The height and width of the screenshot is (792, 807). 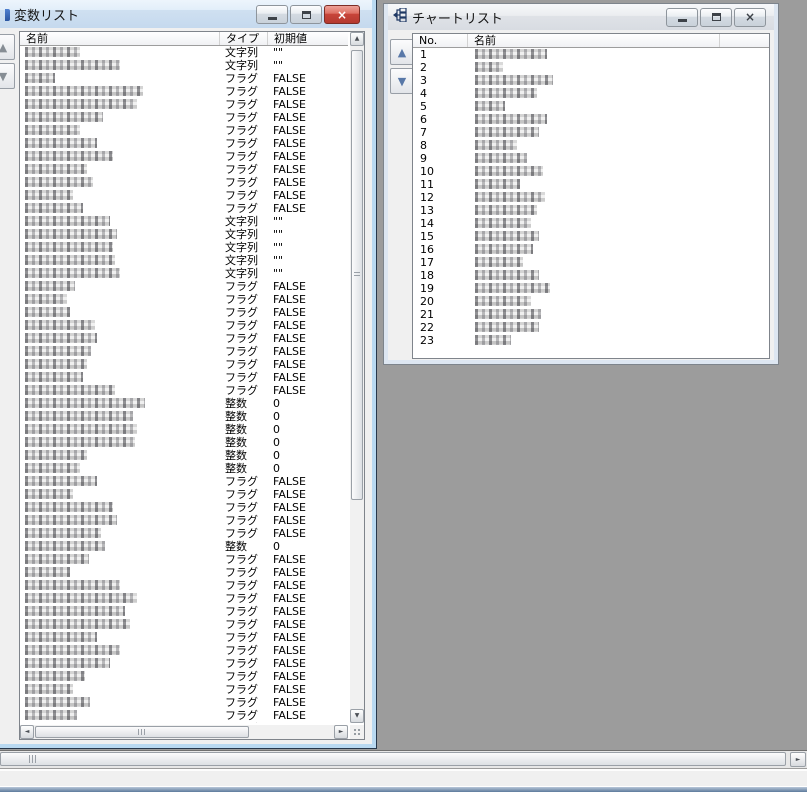 What do you see at coordinates (357, 39) in the screenshot?
I see `scroll-up-button: ▲` at bounding box center [357, 39].